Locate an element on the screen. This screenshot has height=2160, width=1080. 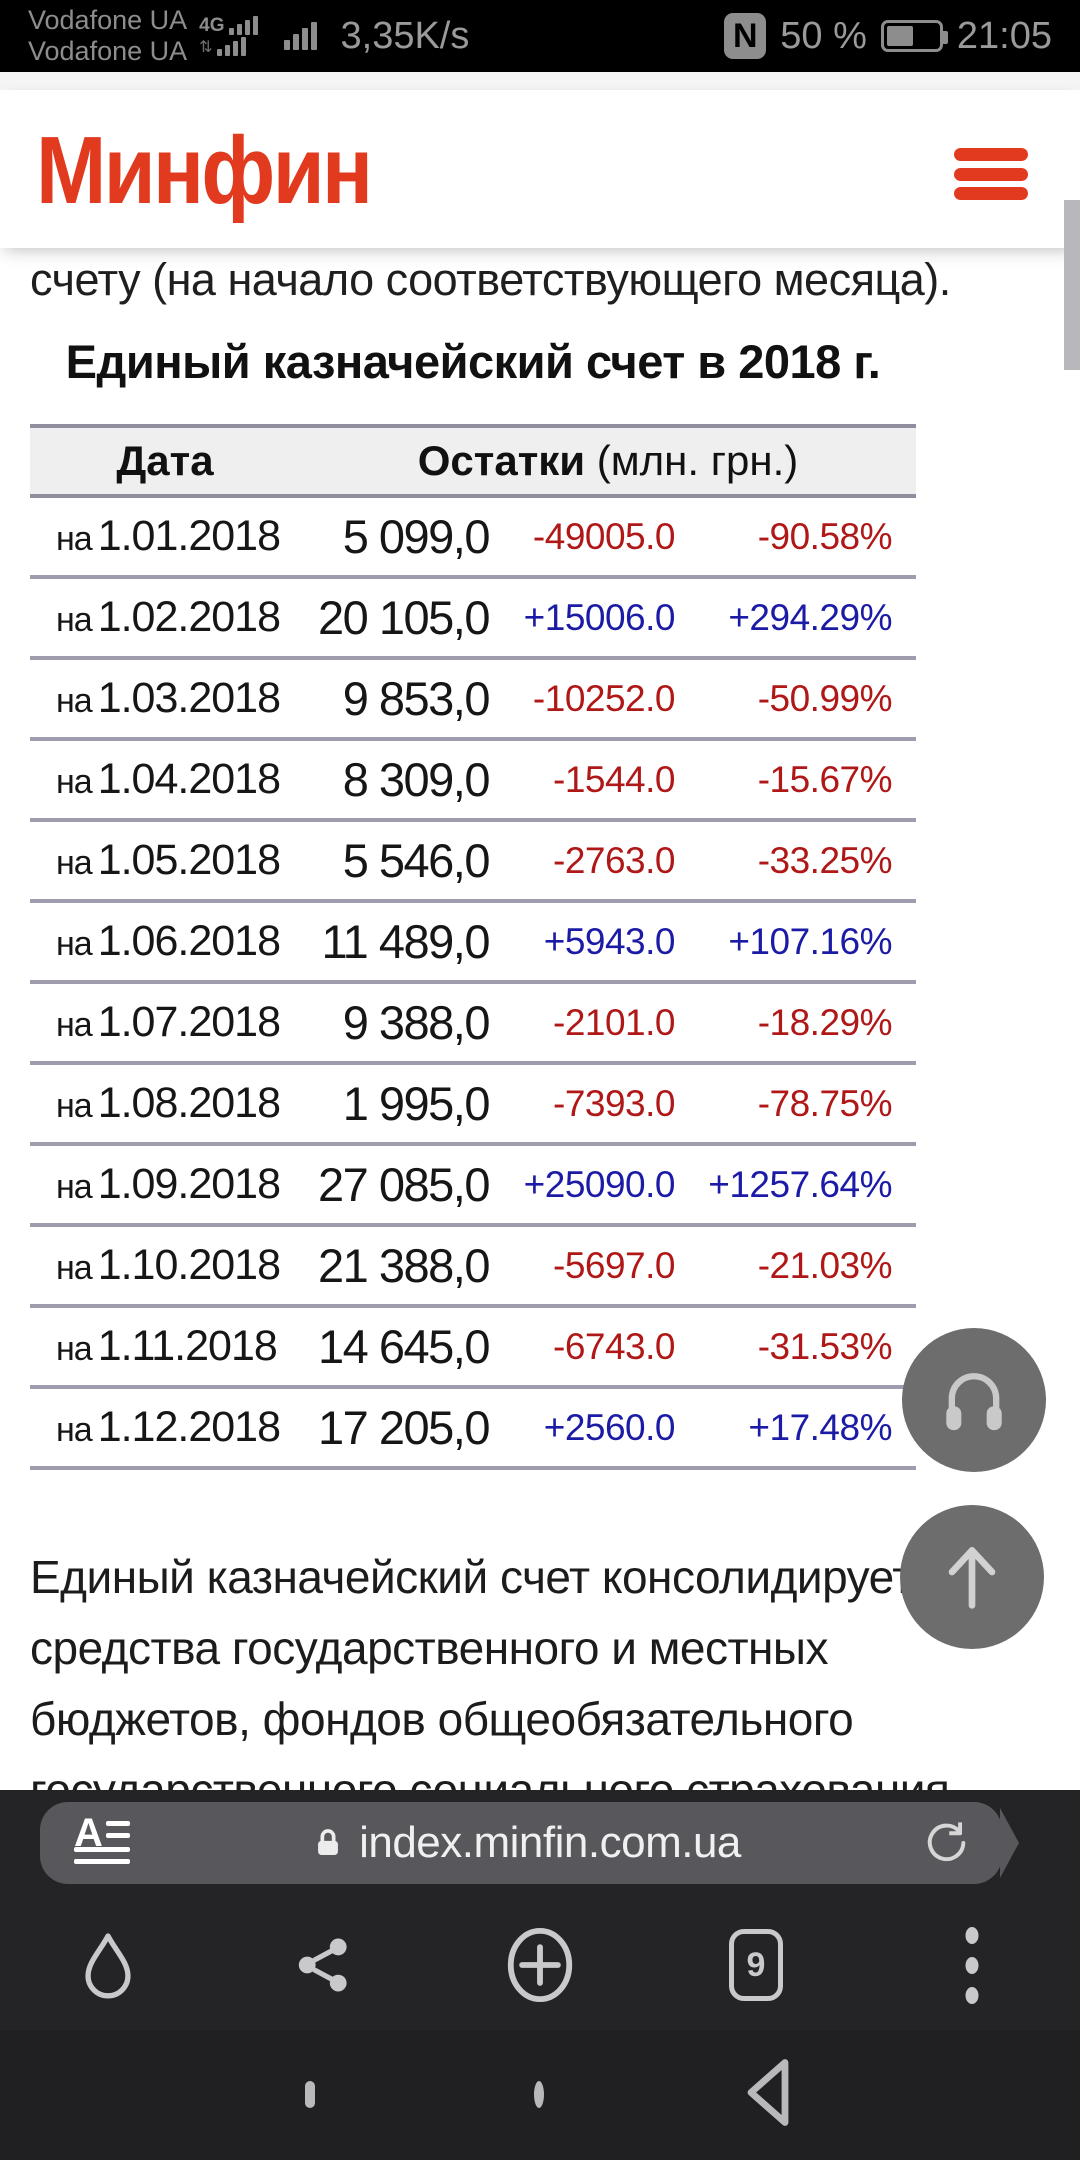
date-cell: на 1.05.2018 is located at coordinates (168, 860).